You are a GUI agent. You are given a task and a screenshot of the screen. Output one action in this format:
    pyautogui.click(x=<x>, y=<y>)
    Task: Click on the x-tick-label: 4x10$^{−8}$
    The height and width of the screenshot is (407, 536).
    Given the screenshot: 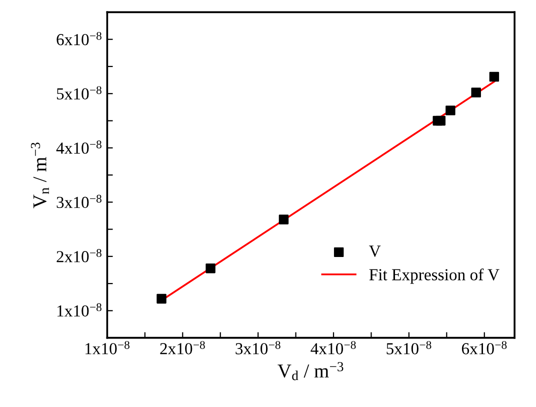 What is the action you would take?
    pyautogui.click(x=333, y=347)
    